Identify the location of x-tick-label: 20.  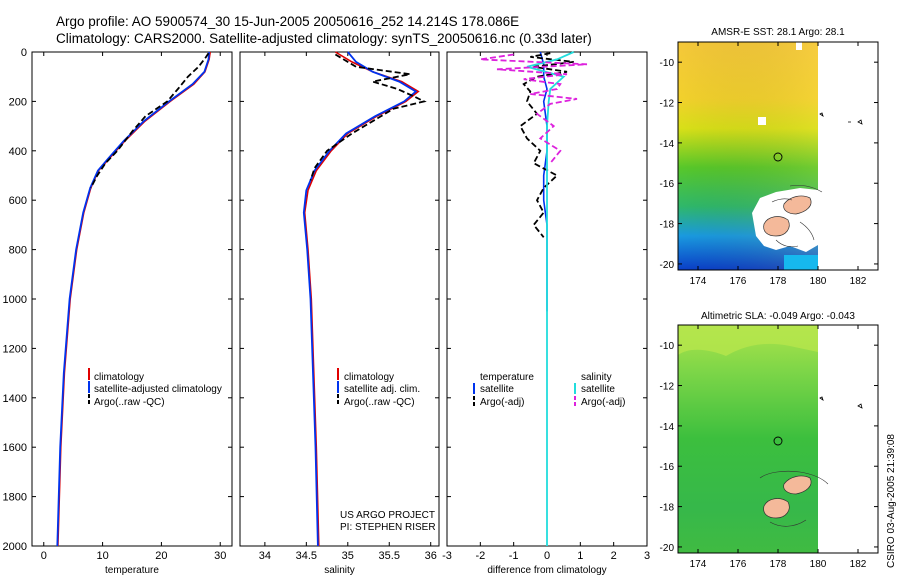
(161, 556).